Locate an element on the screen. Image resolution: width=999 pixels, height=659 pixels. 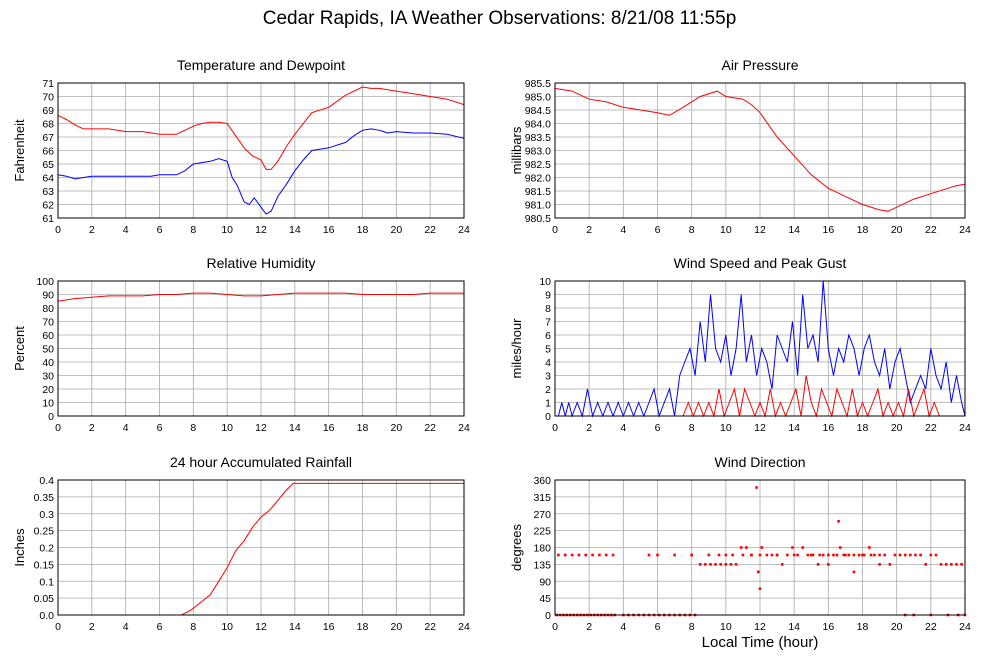
chart-title: Temperature and Dewpoint is located at coordinates (261, 65).